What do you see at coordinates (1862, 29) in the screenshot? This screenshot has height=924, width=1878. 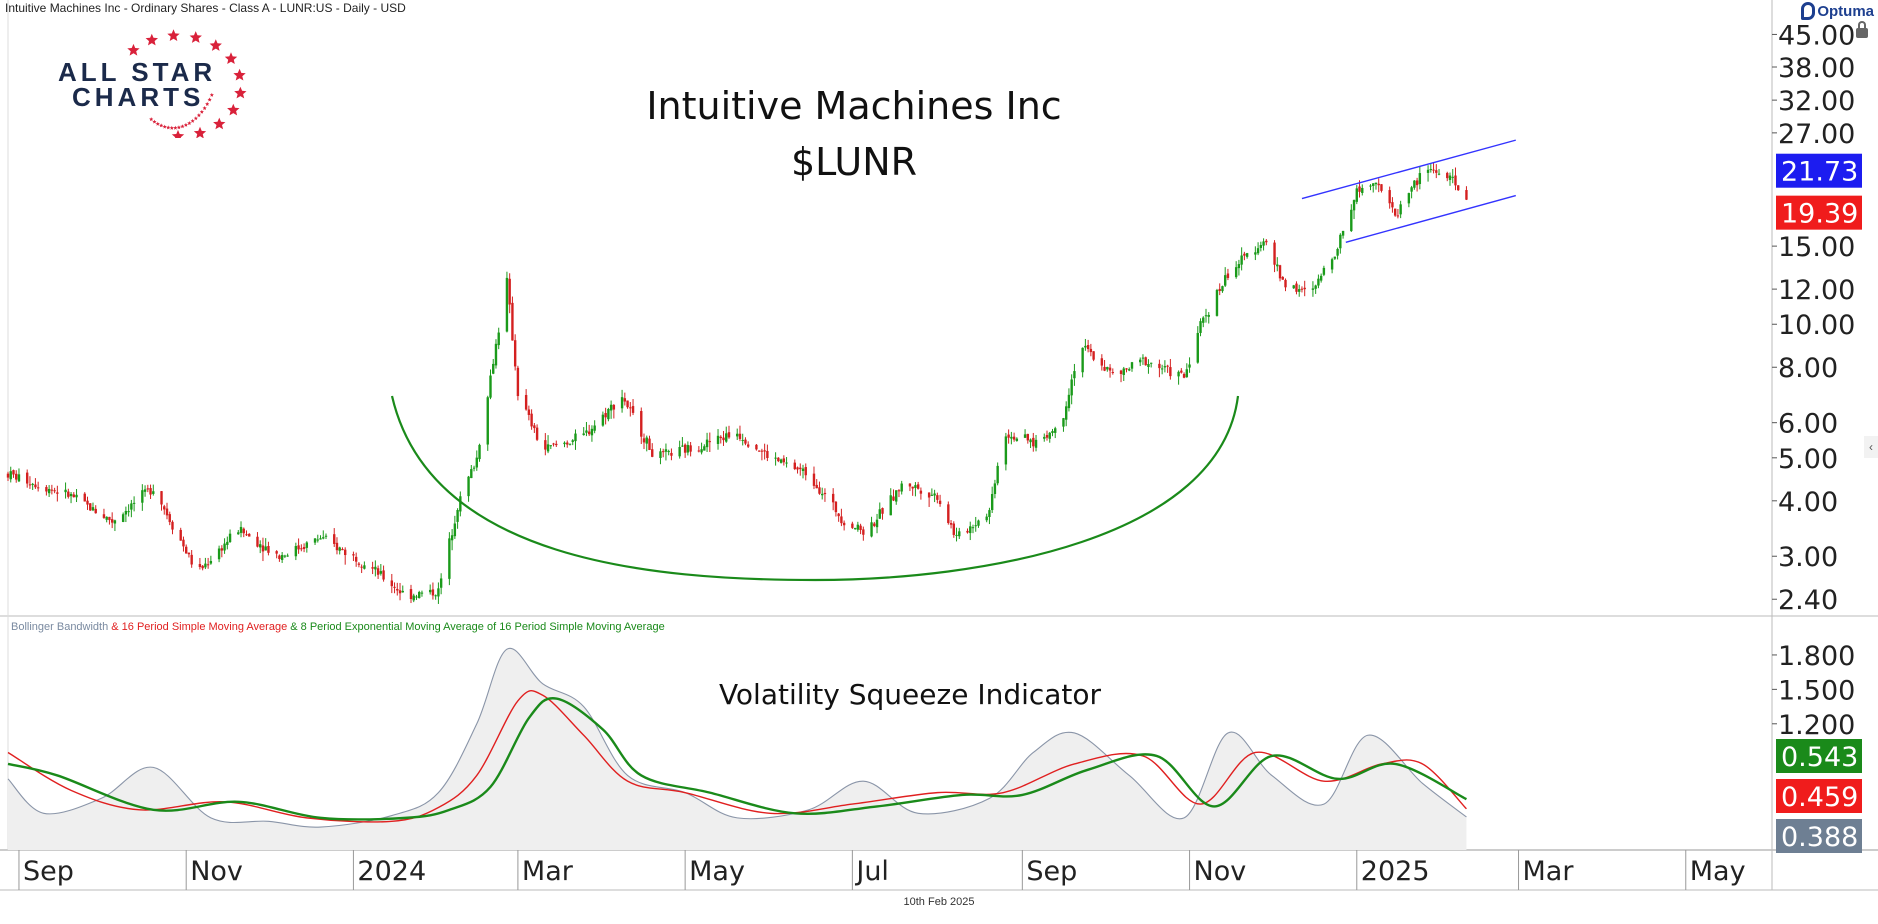 I see `lock-icon` at bounding box center [1862, 29].